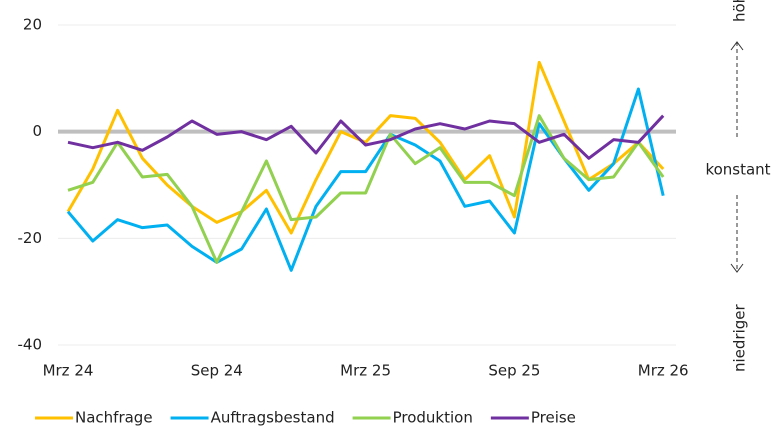  I want to click on y-tick-label: 20, so click(32, 25).